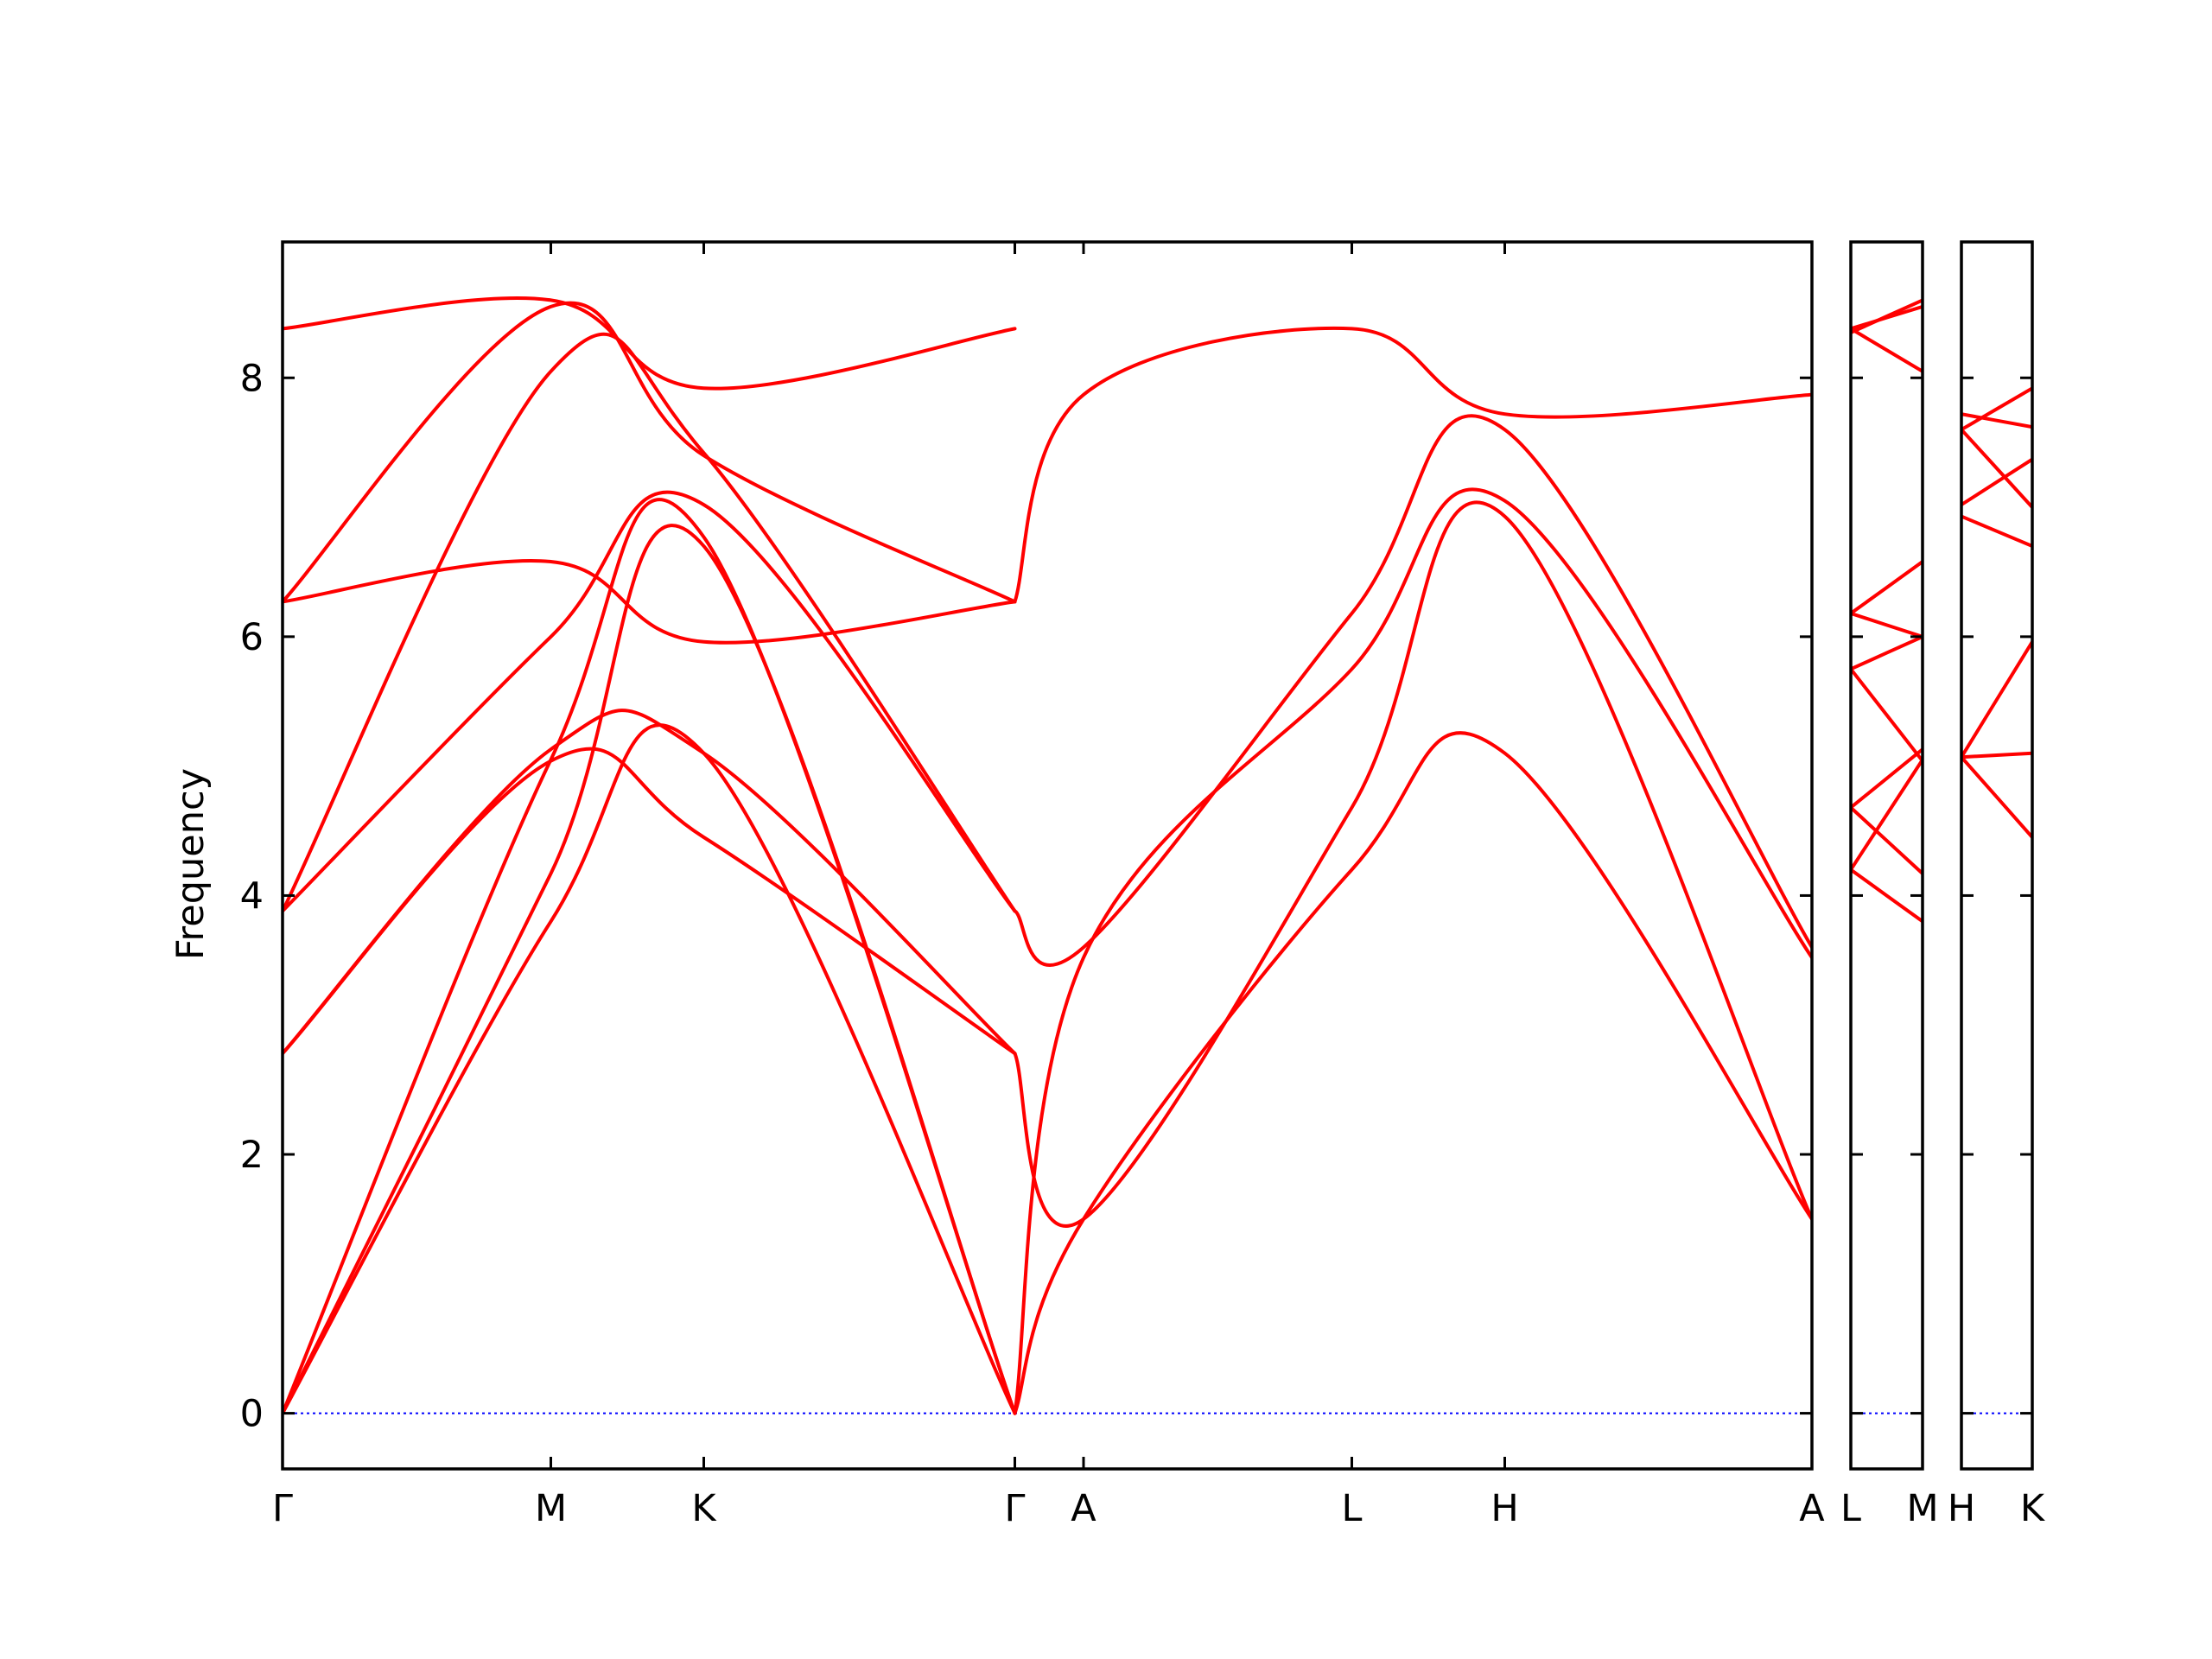 The width and height of the screenshot is (2212, 1659). What do you see at coordinates (252, 896) in the screenshot?
I see `y-tick-label: 4` at bounding box center [252, 896].